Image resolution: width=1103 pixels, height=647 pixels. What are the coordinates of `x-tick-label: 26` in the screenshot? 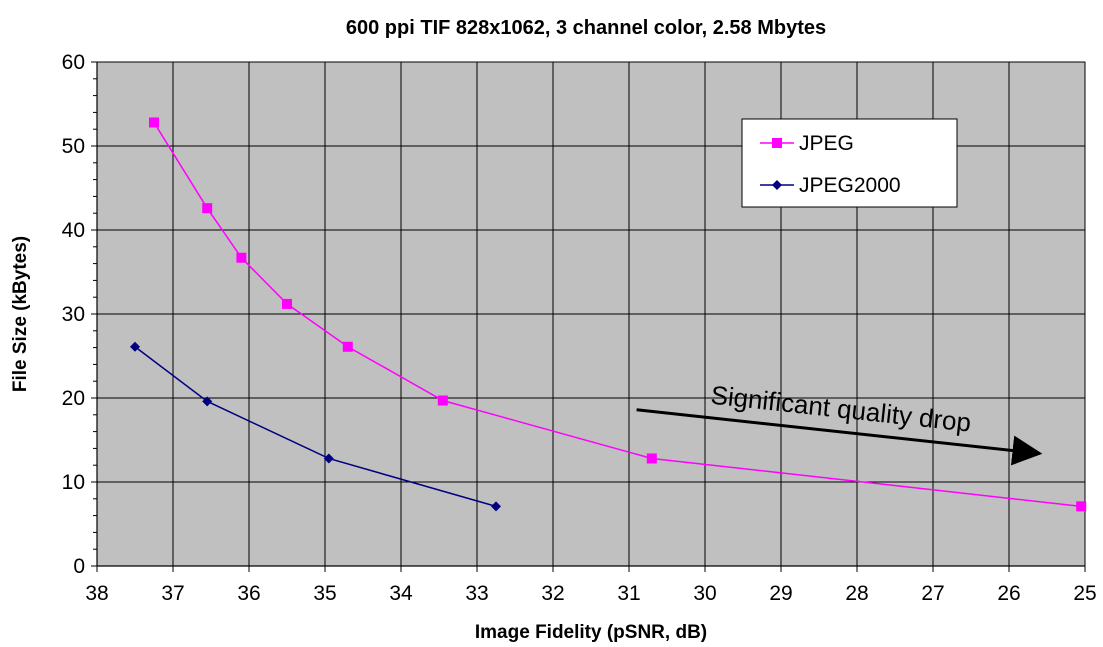 It's located at (1008, 593).